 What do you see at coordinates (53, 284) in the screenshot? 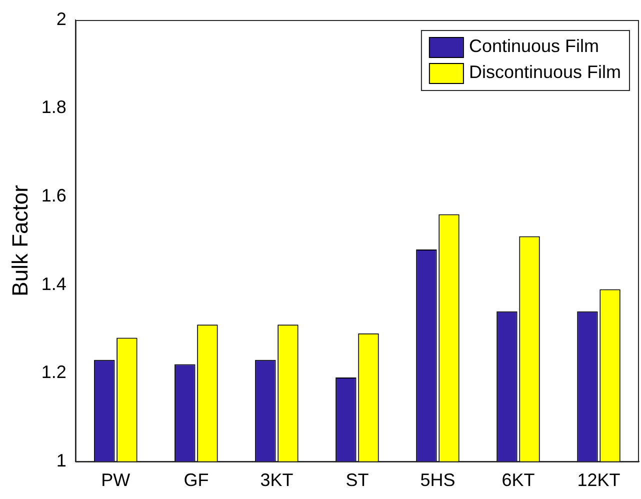
I see `y-tick-label: 1.4` at bounding box center [53, 284].